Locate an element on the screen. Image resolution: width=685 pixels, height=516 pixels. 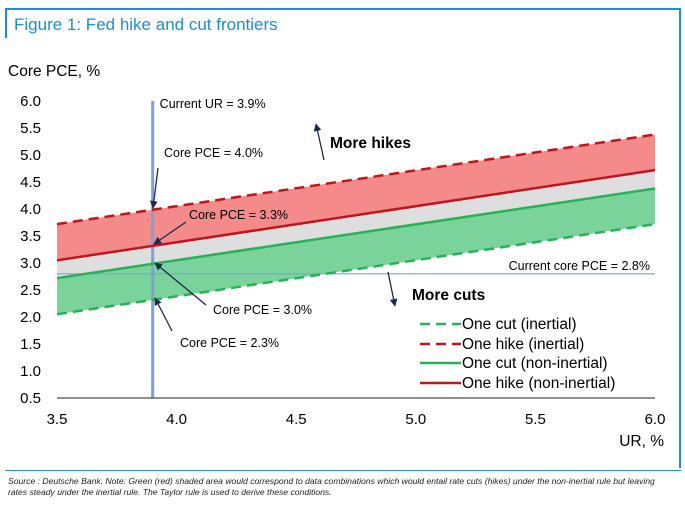
figure-frame-left is located at coordinates (6, 23).